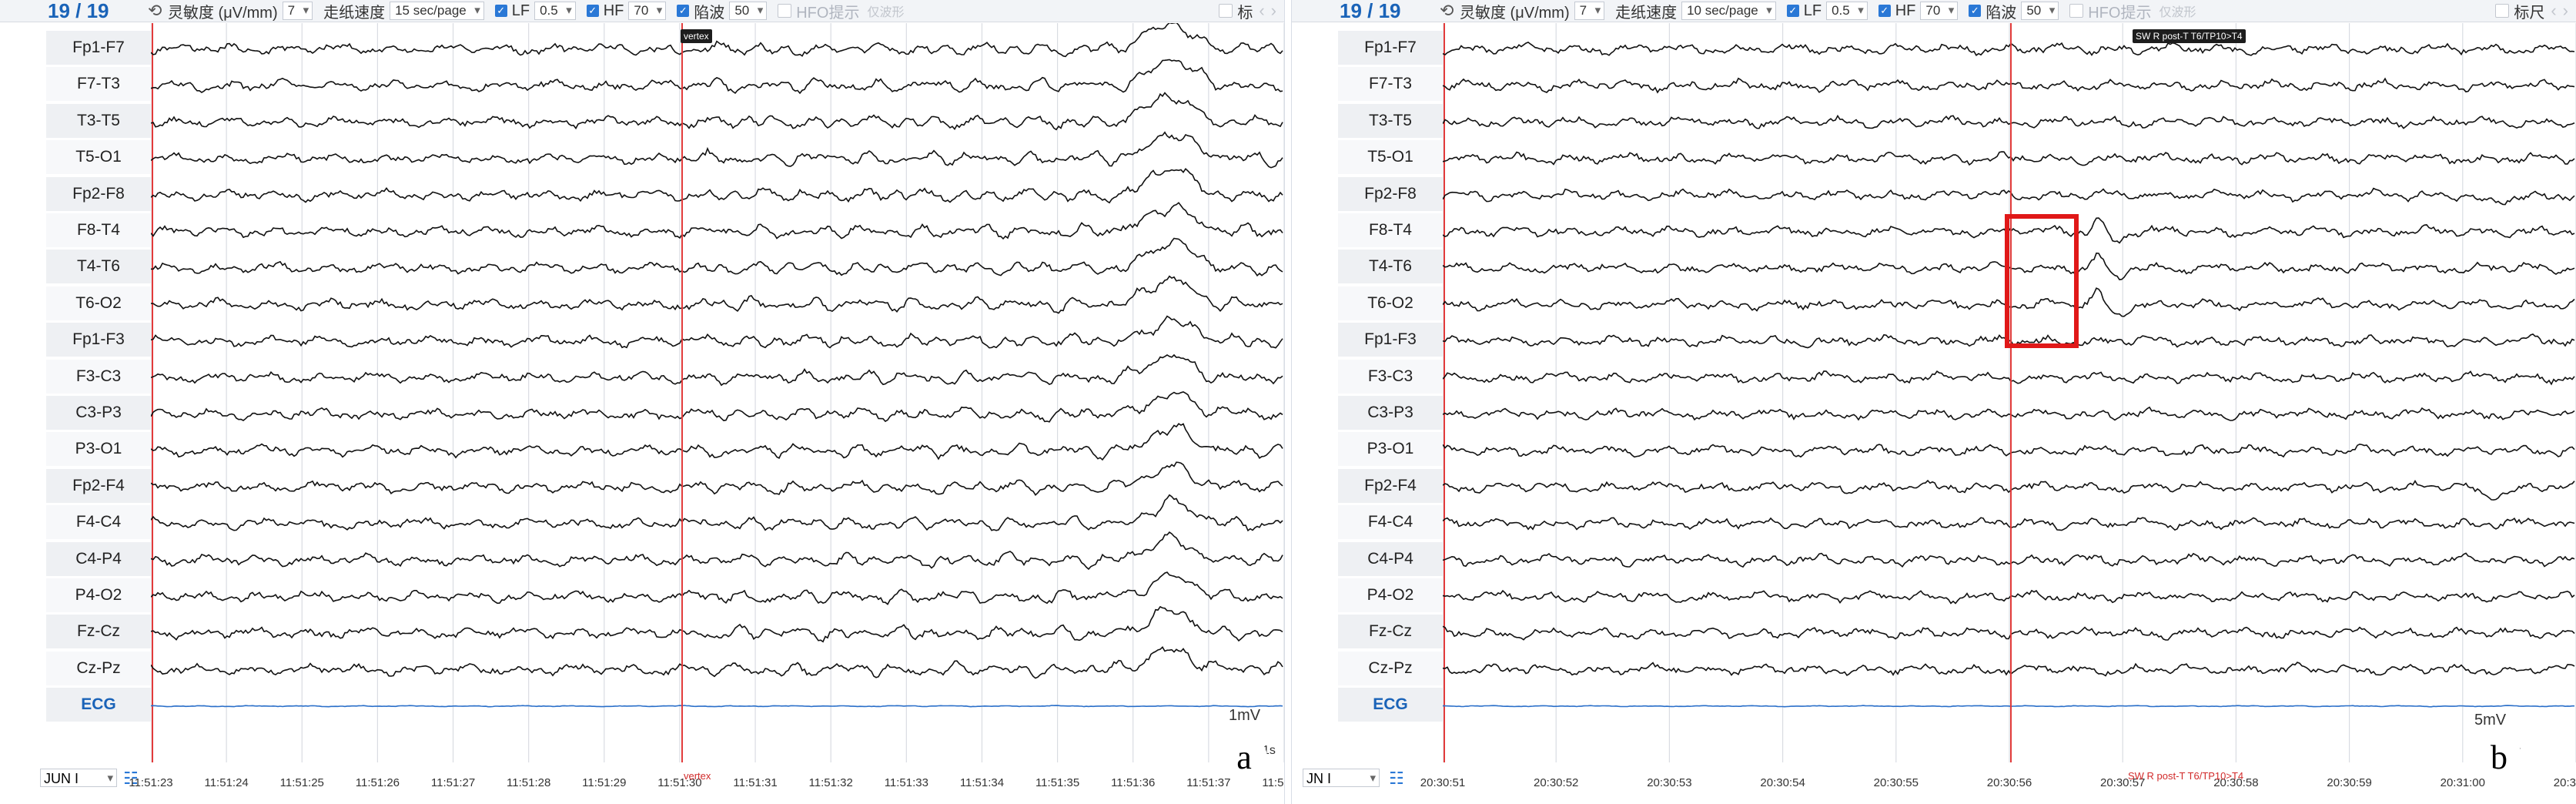  What do you see at coordinates (437, 11) in the screenshot?
I see `paper-speed-select: 15 sec/page` at bounding box center [437, 11].